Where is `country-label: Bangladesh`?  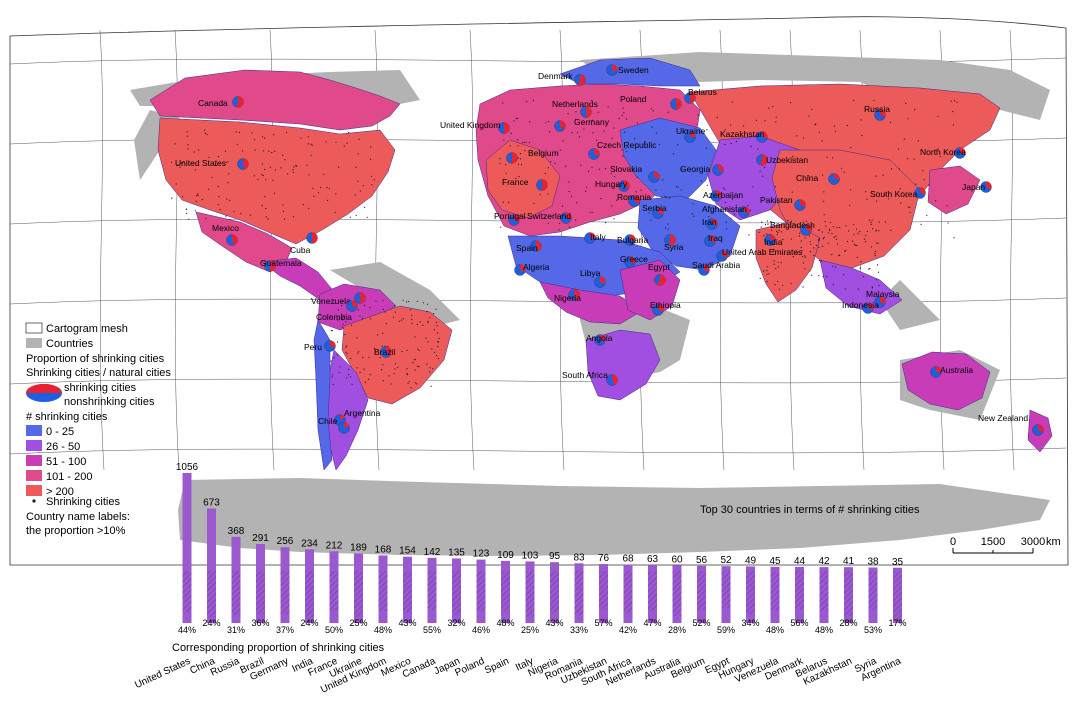
country-label: Bangladesh is located at coordinates (792, 225).